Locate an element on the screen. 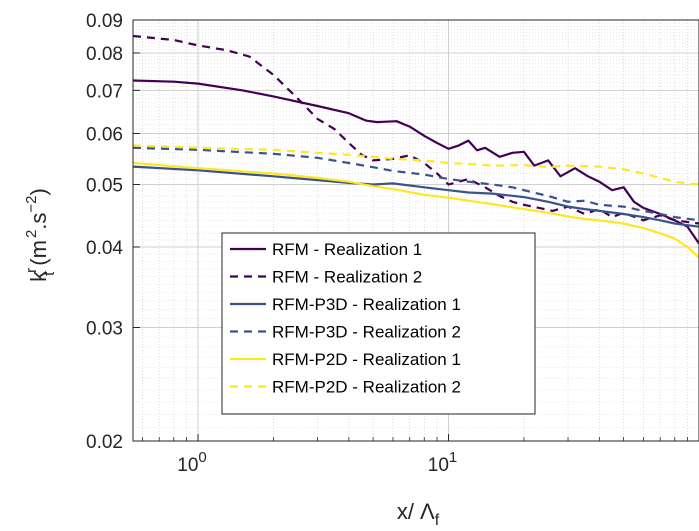 The width and height of the screenshot is (699, 531). y-axis-label: krt(m2.s−2) is located at coordinates (40, 235).